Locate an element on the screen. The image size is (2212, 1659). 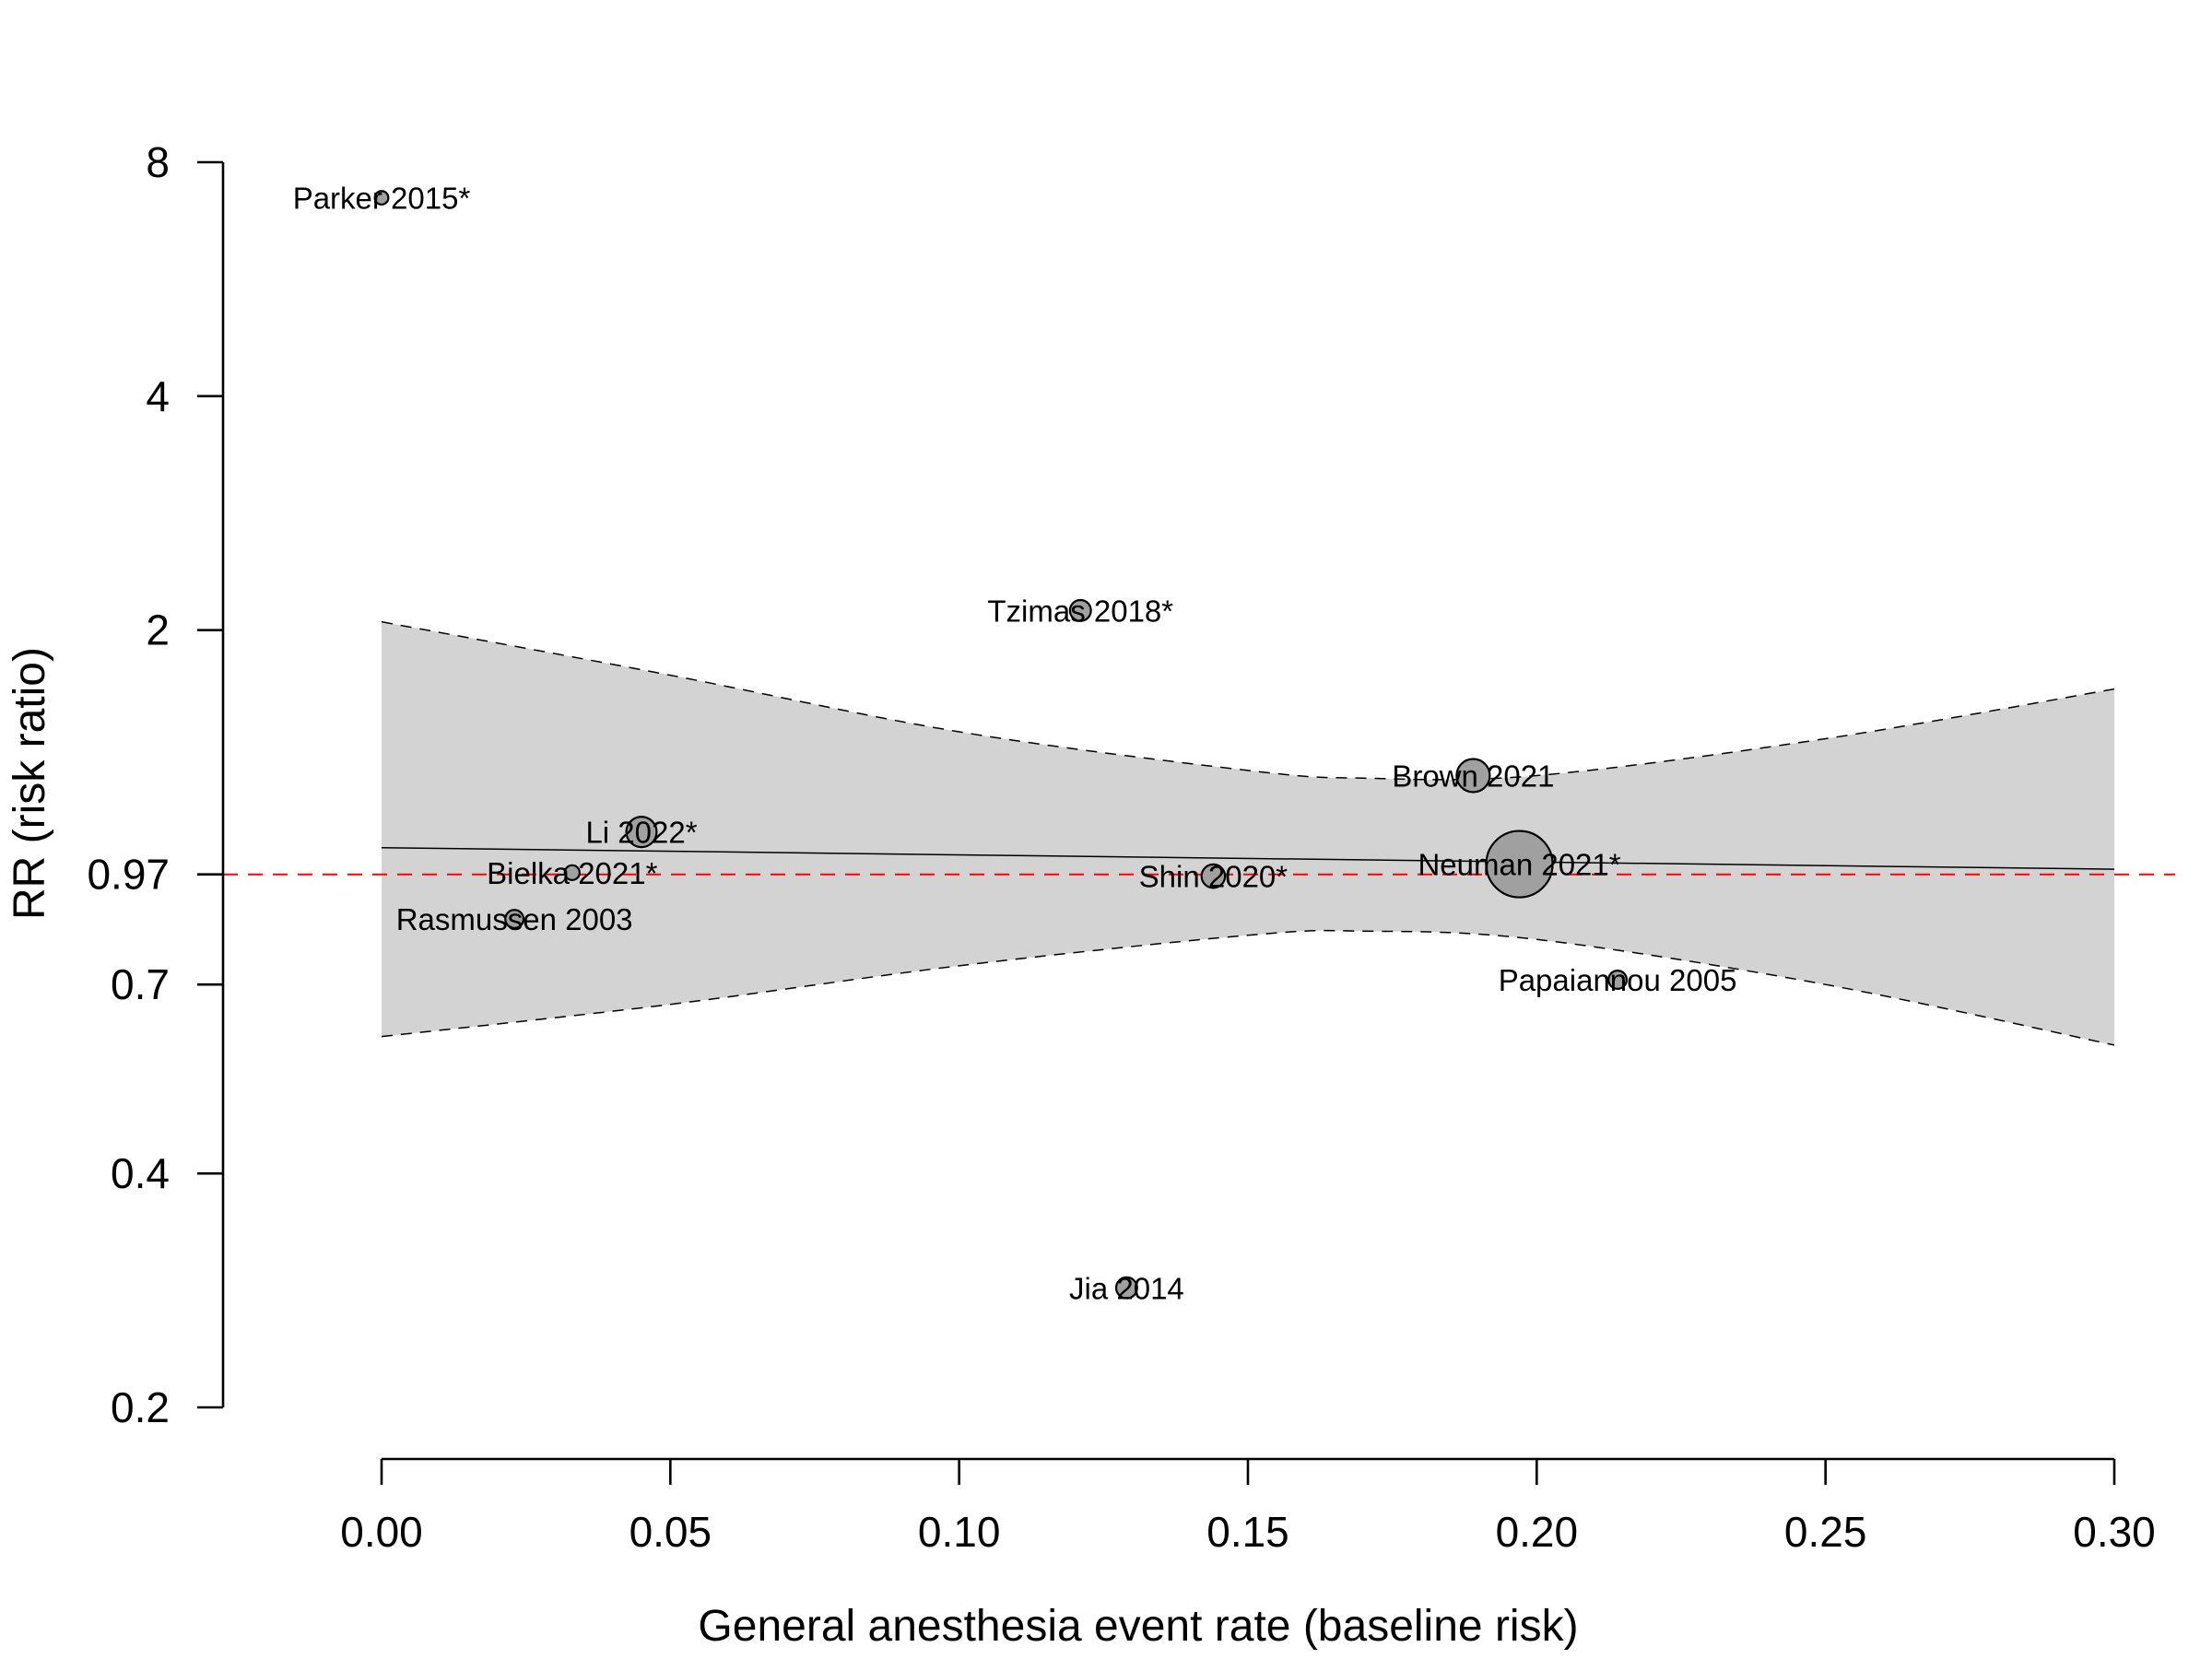
study-label: Tzimas 2018* is located at coordinates (1080, 611).